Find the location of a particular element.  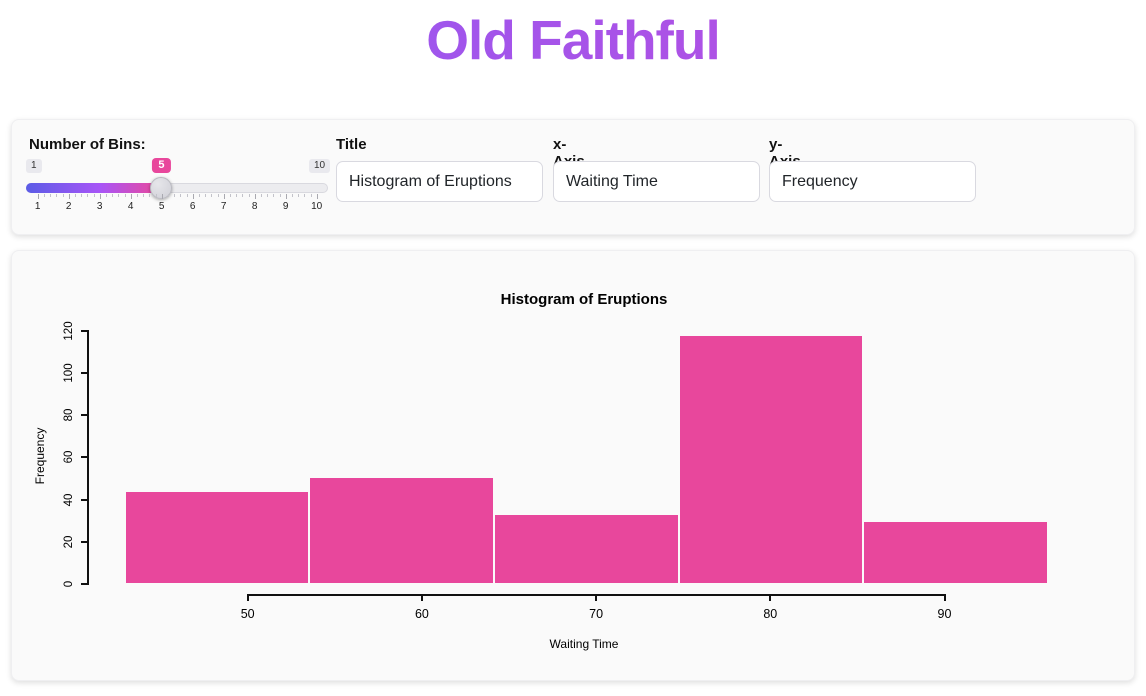

slider-tick-label: 4 is located at coordinates (130, 206).